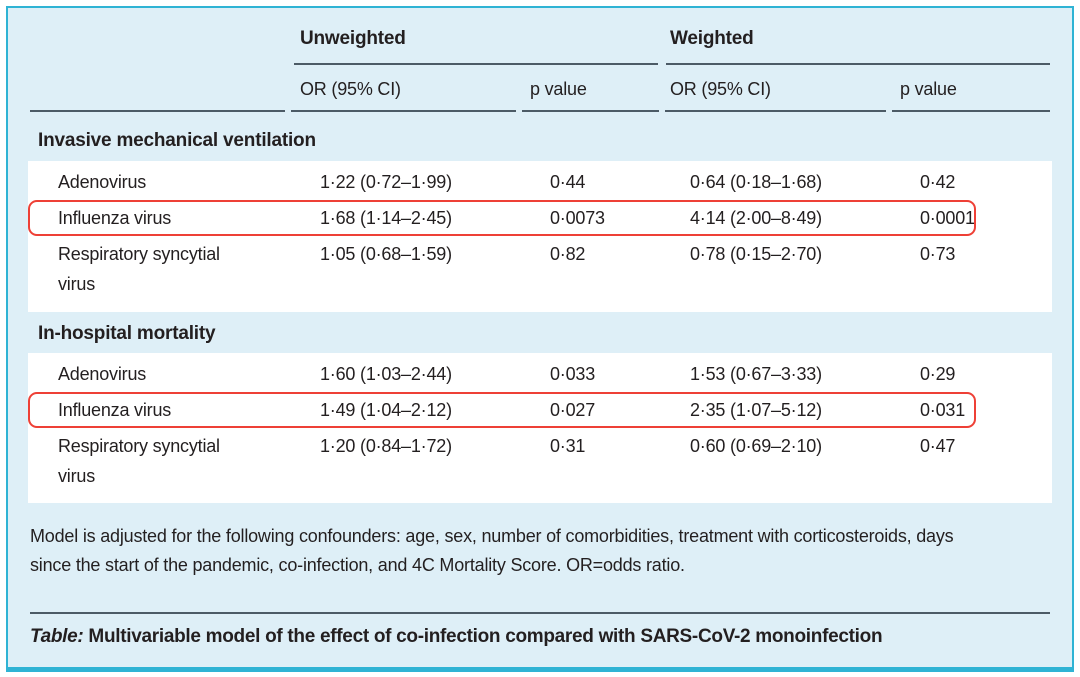  Describe the element at coordinates (756, 374) in the screenshot. I see `cell-weighted-or: 1·53 (0·67–3·33)` at that location.